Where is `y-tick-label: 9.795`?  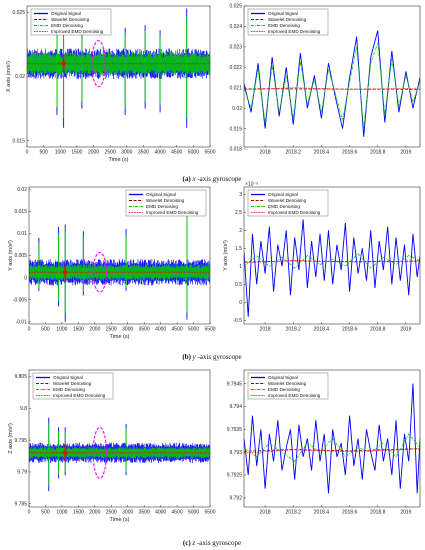
y-tick-label: 9.795 is located at coordinates (20, 441).